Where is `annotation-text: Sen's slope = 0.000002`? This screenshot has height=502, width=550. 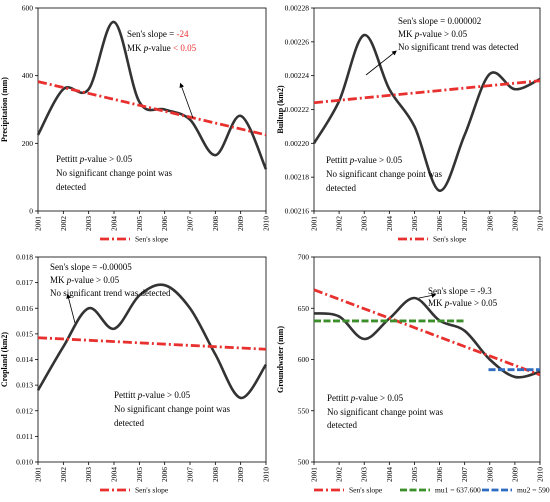
annotation-text: Sen's slope = 0.000002 is located at coordinates (439, 21).